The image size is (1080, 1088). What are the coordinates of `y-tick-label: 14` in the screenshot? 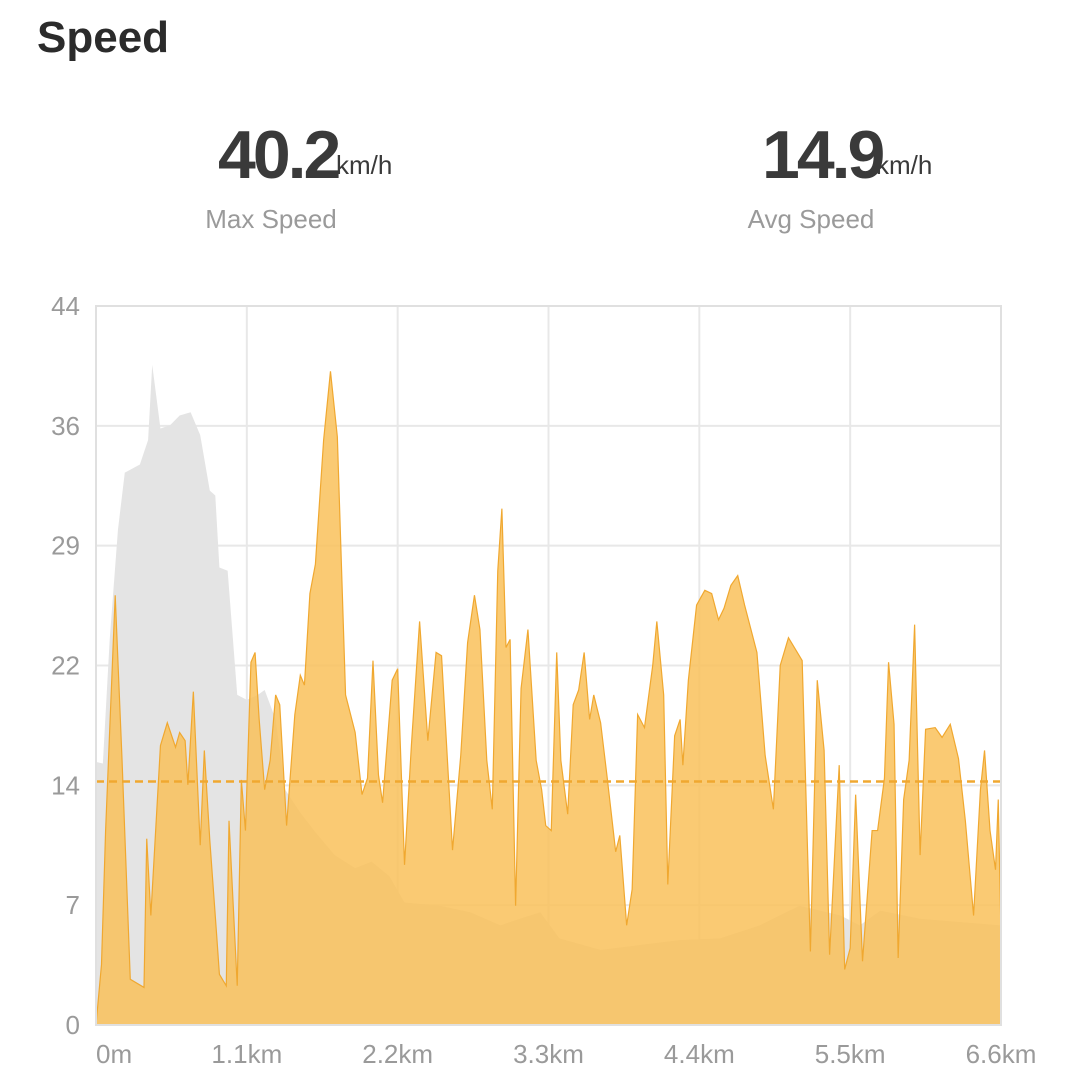 It's located at (65, 785).